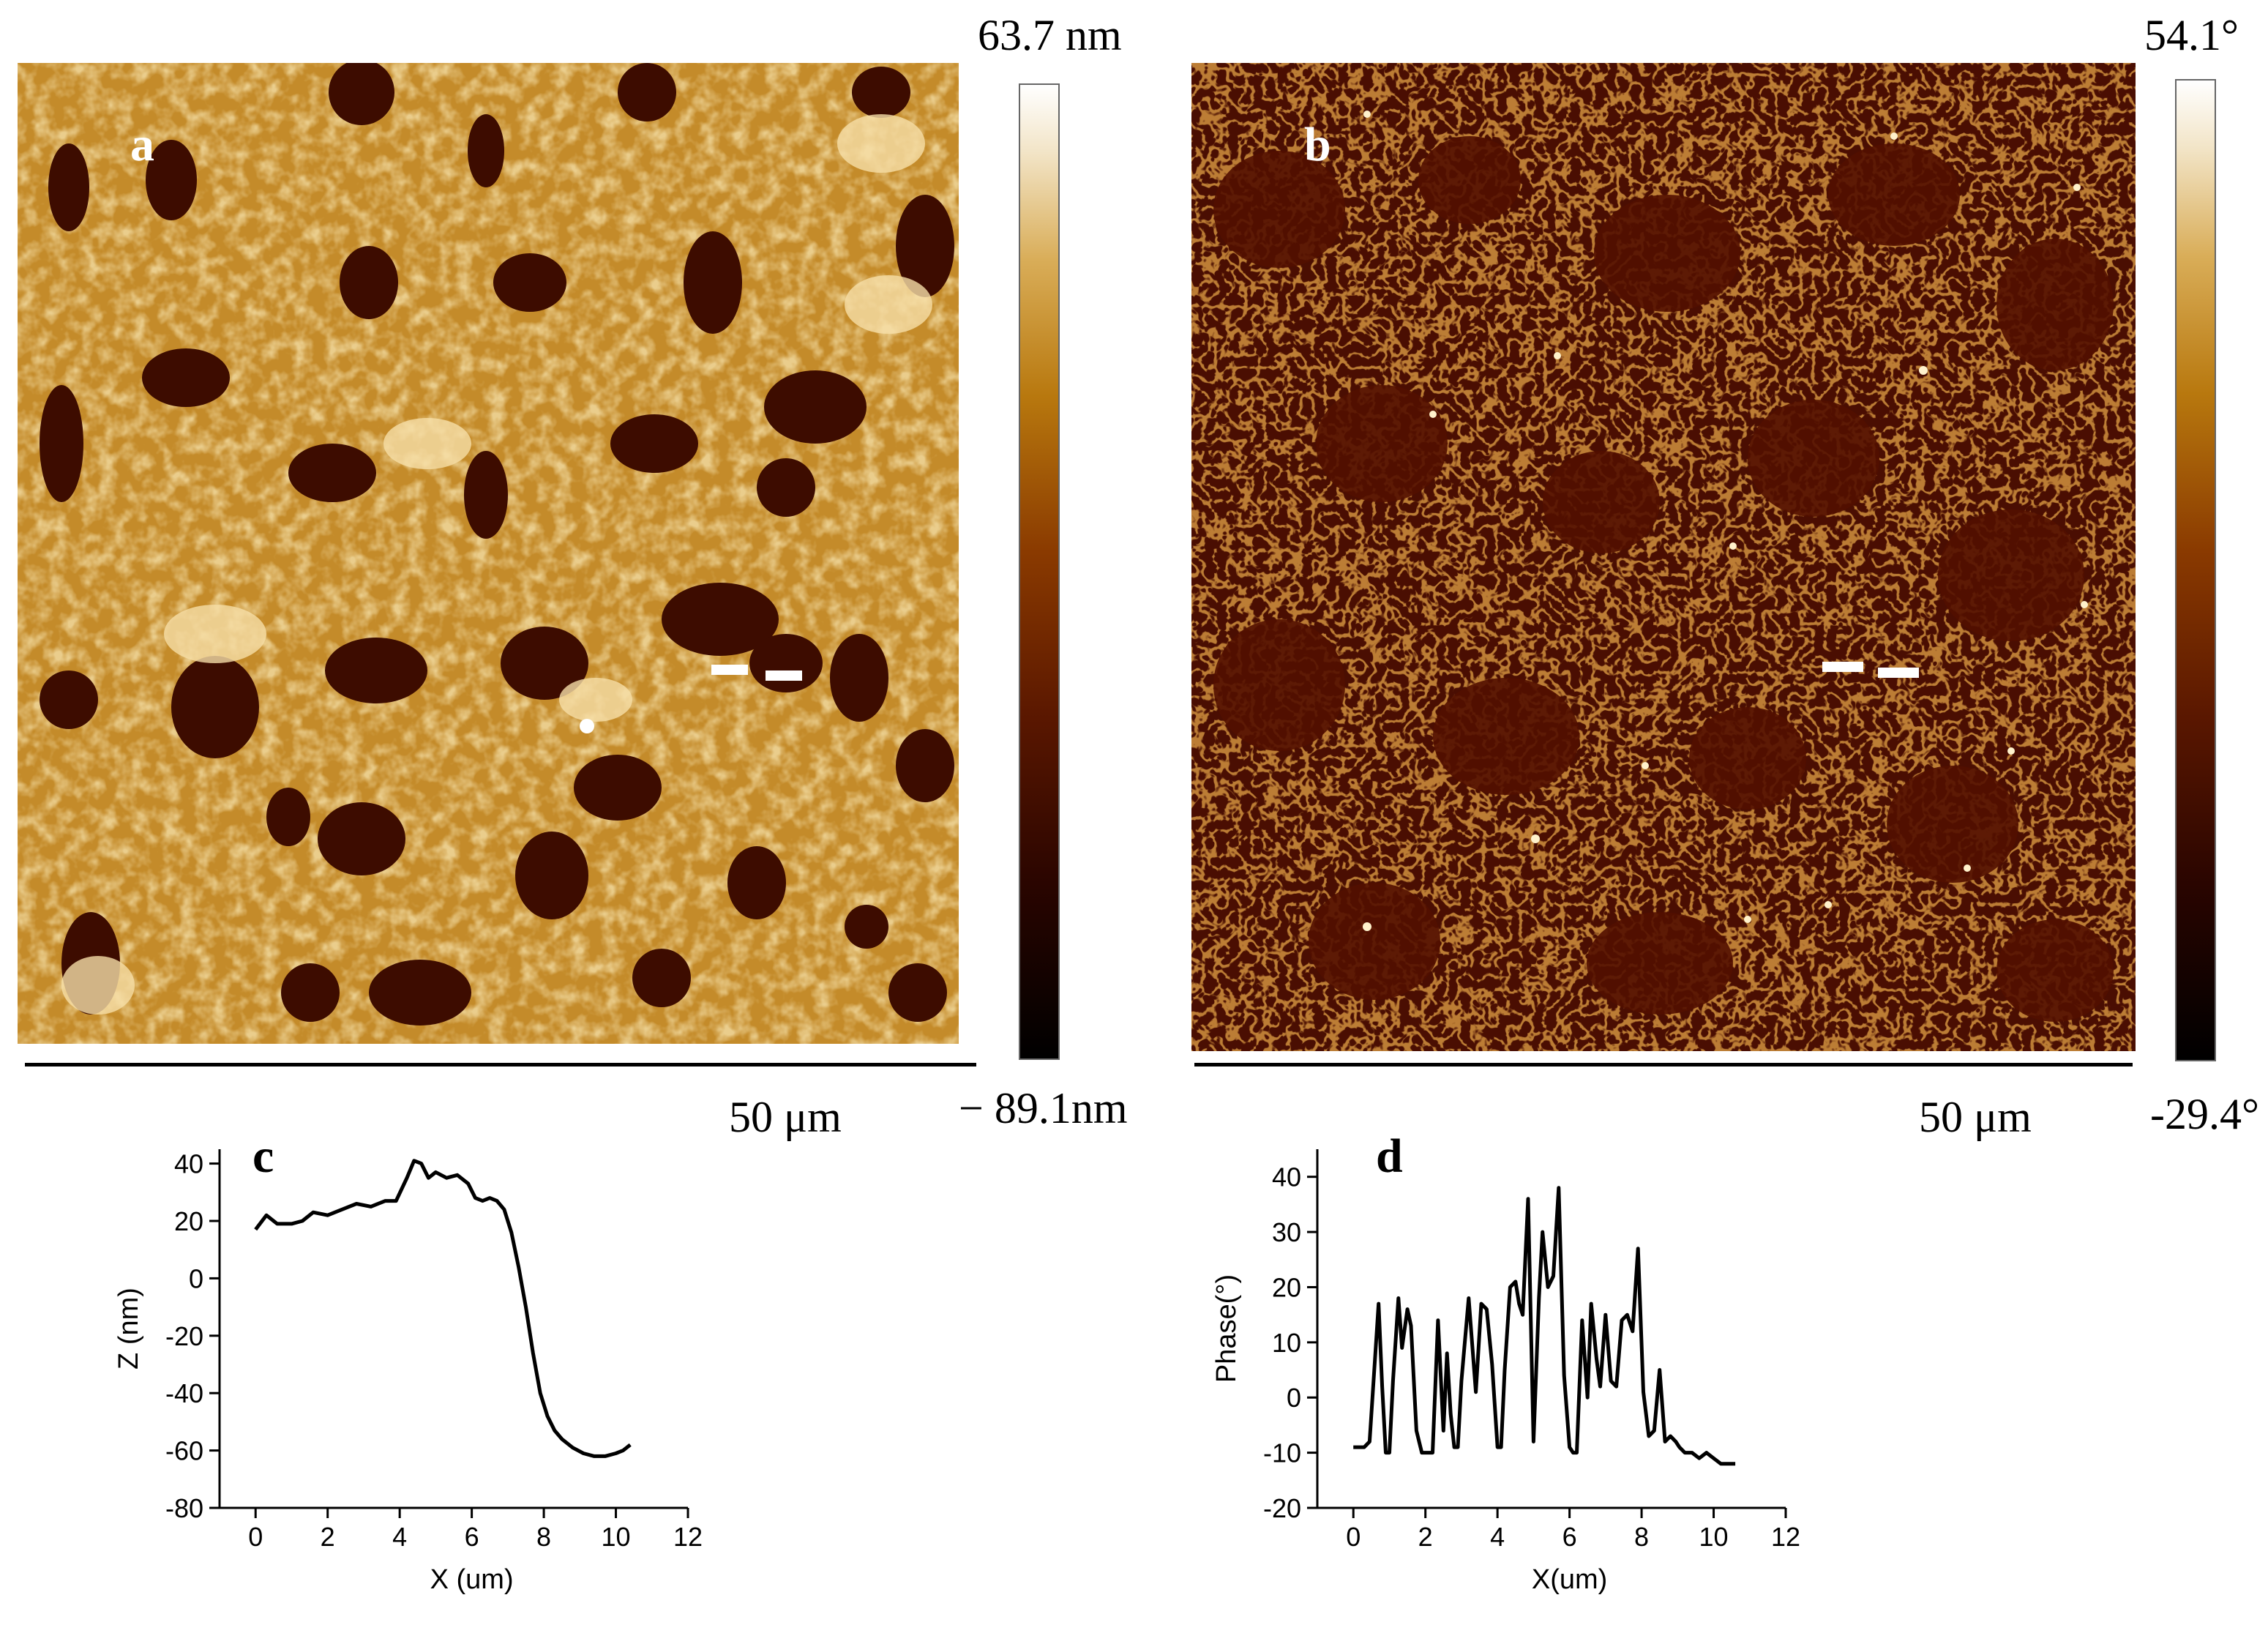 This screenshot has width=2268, height=1625. What do you see at coordinates (1050, 35) in the screenshot?
I see `colorbar-max-label: 63.7 nm` at bounding box center [1050, 35].